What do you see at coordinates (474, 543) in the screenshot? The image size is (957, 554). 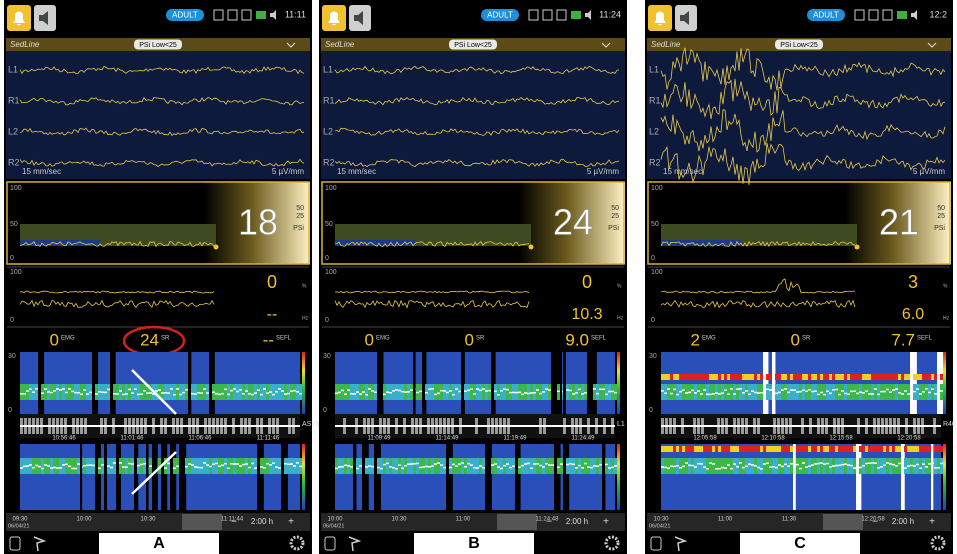 I see `label-box` at bounding box center [474, 543].